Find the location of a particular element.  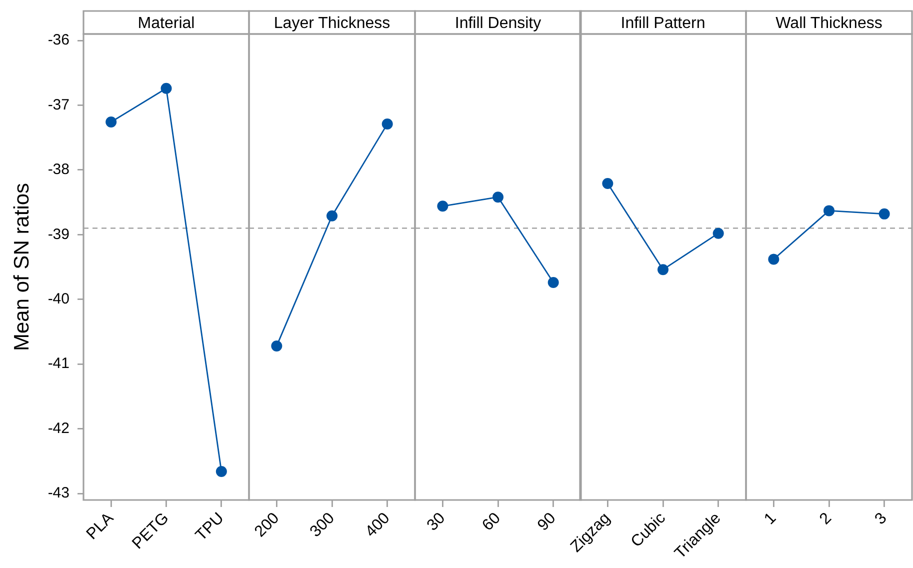

y-axis-title: Mean of SN ratios is located at coordinates (22, 267).